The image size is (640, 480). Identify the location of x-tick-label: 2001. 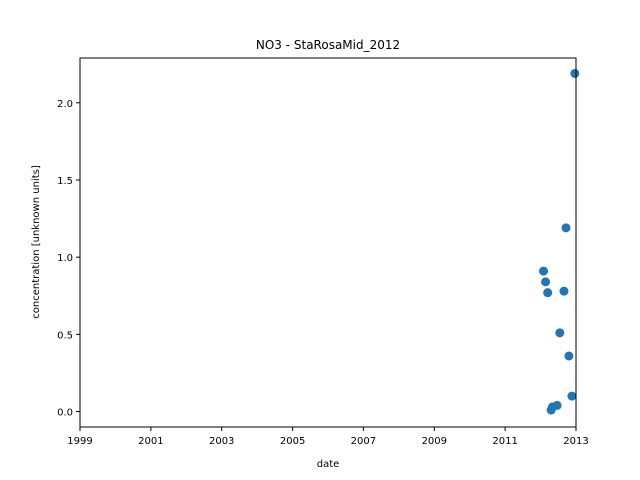
(150, 441).